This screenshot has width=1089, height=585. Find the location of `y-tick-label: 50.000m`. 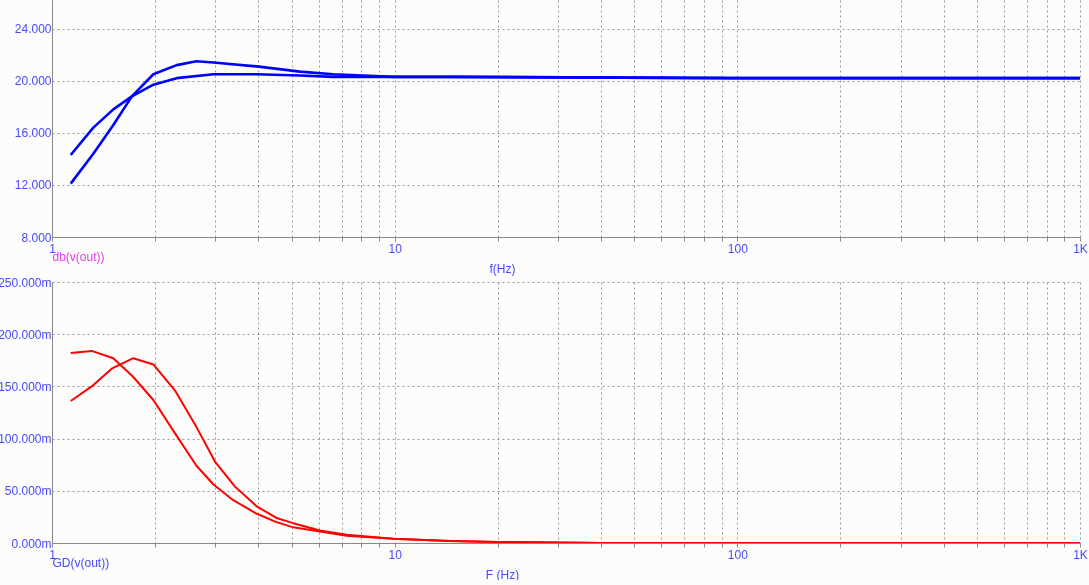

y-tick-label: 50.000m is located at coordinates (28, 491).